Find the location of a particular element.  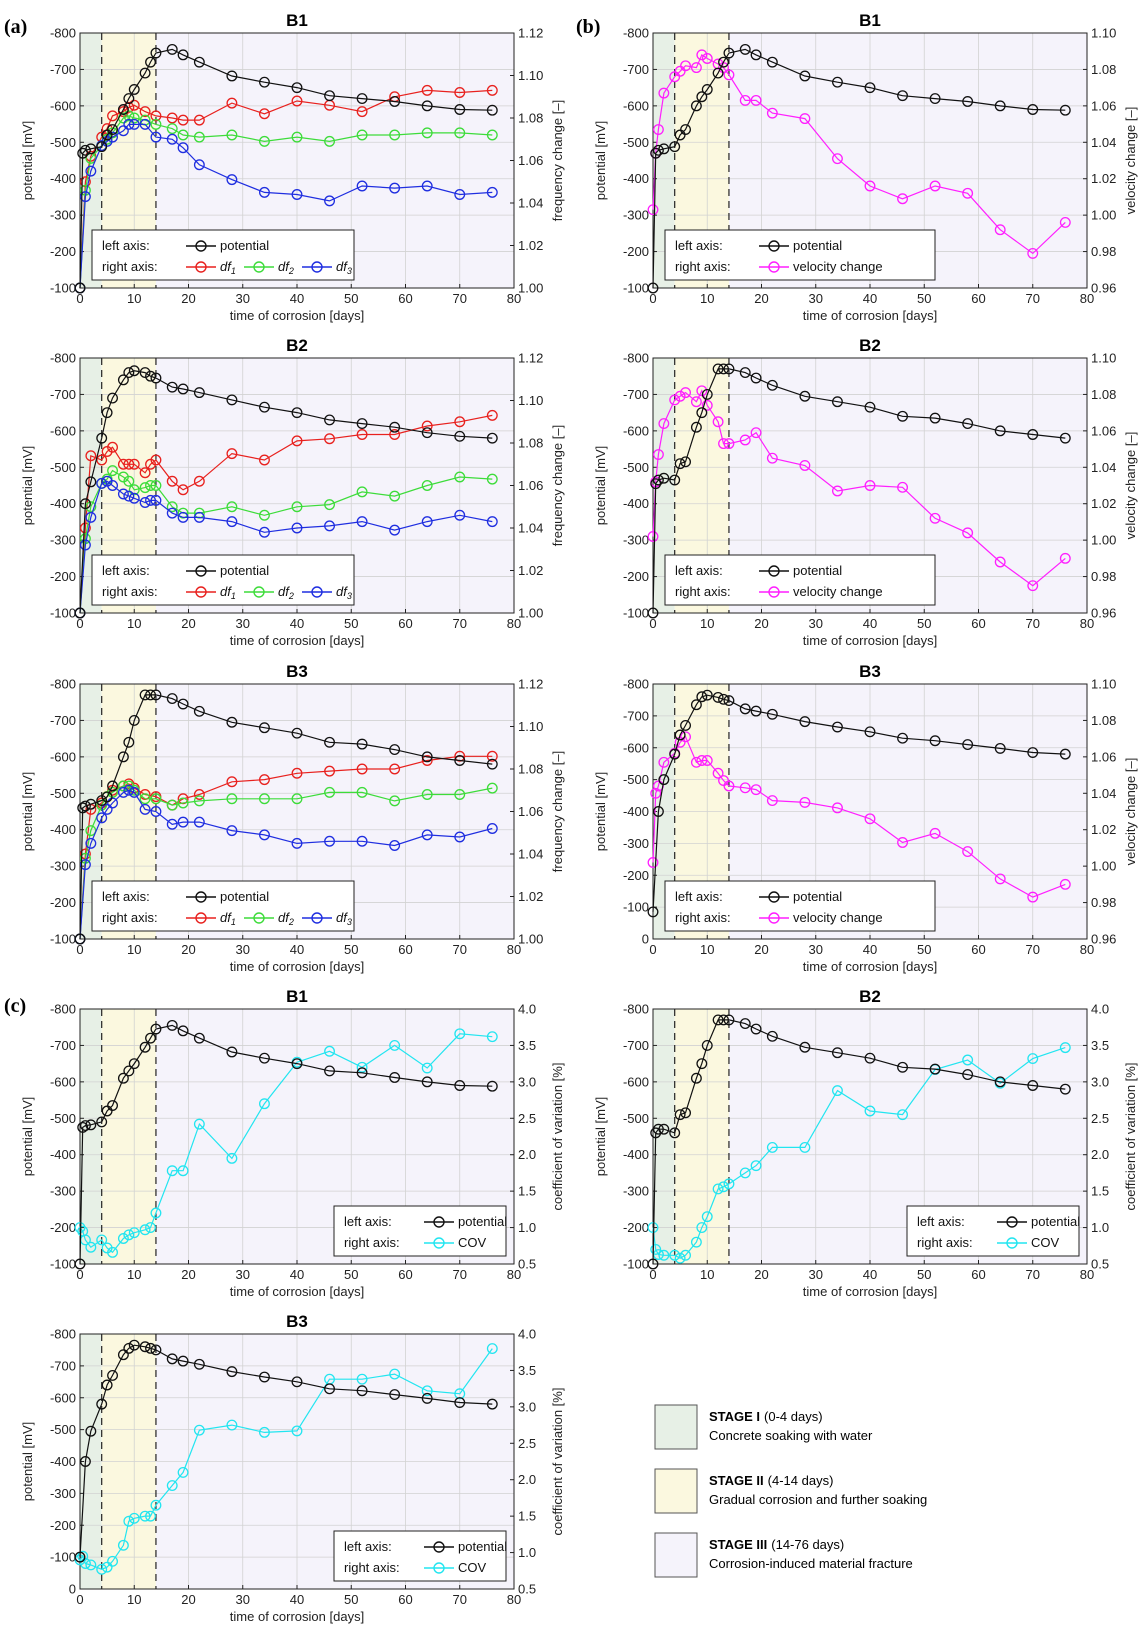

legend-velocity-label: velocity change is located at coordinates (838, 266).